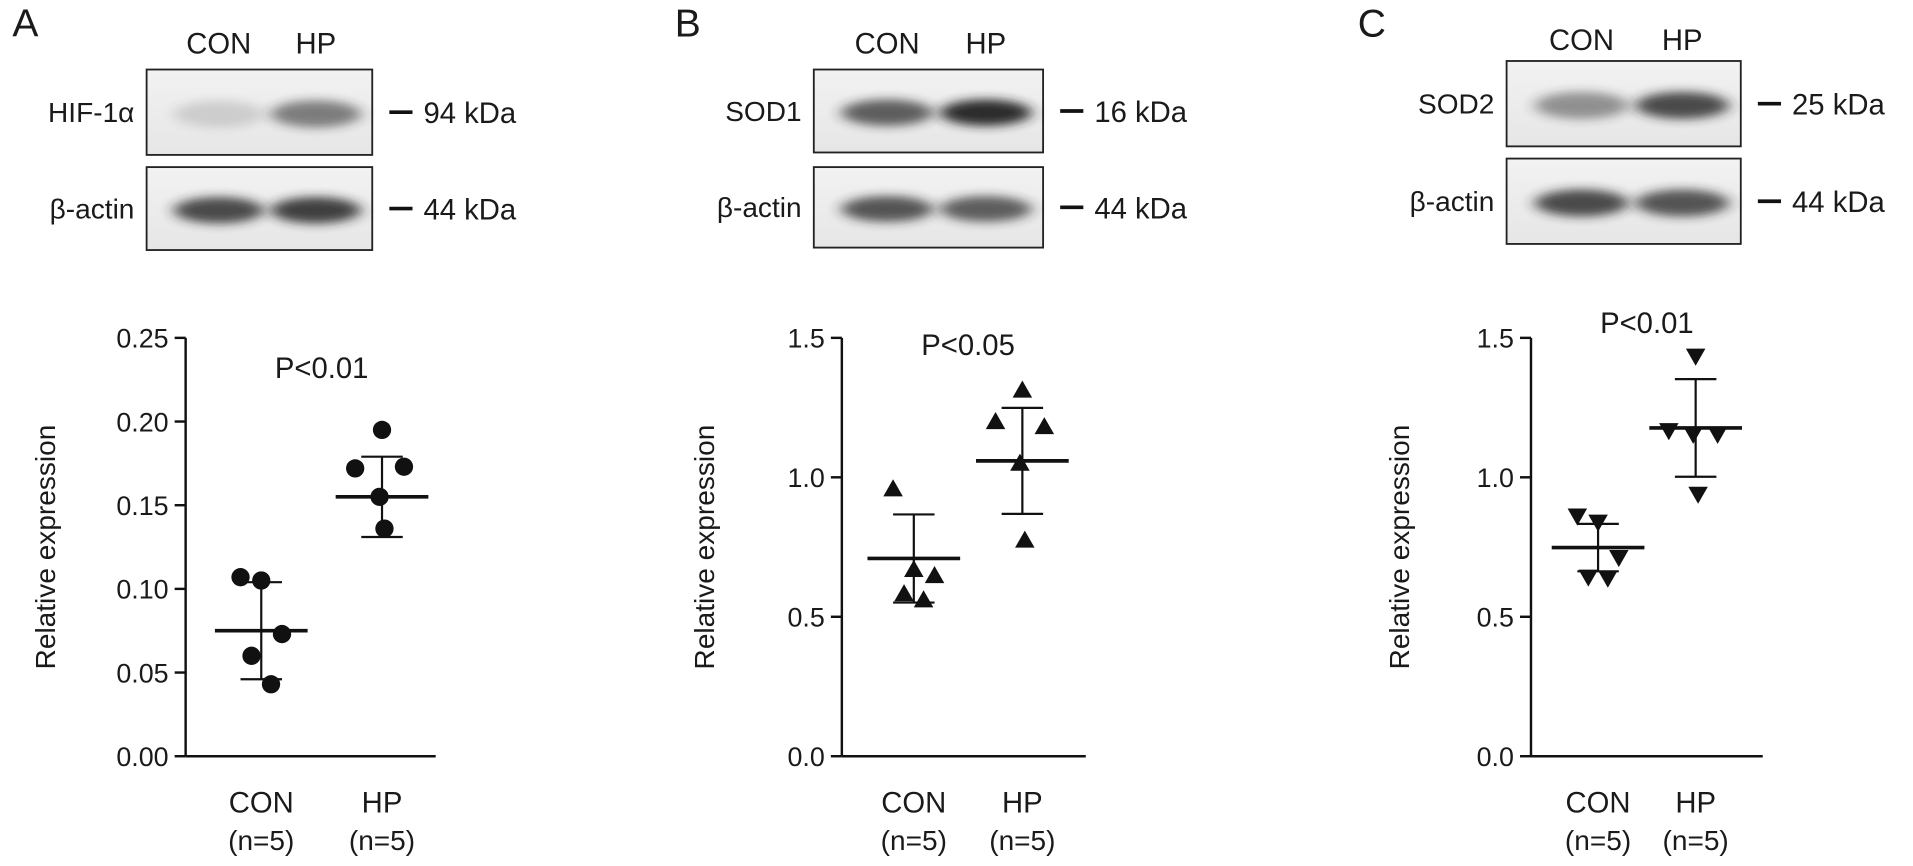 The height and width of the screenshot is (866, 1913). I want to click on y-tick-label: 0.05, so click(142, 673).